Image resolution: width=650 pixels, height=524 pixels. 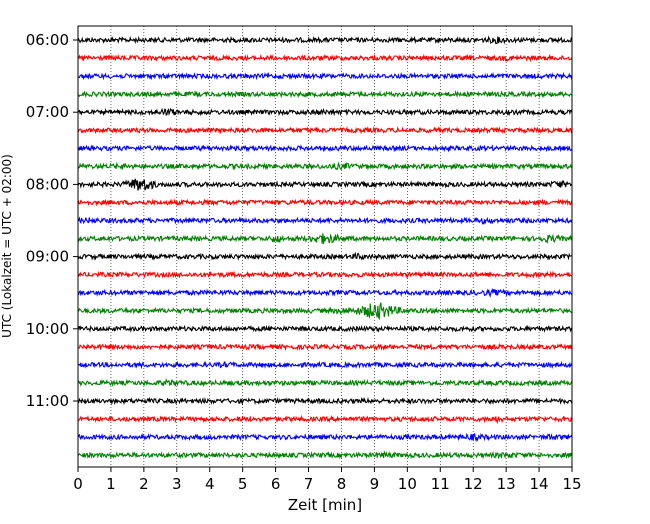 I want to click on y-tick-label: 09:00, so click(x=47, y=257).